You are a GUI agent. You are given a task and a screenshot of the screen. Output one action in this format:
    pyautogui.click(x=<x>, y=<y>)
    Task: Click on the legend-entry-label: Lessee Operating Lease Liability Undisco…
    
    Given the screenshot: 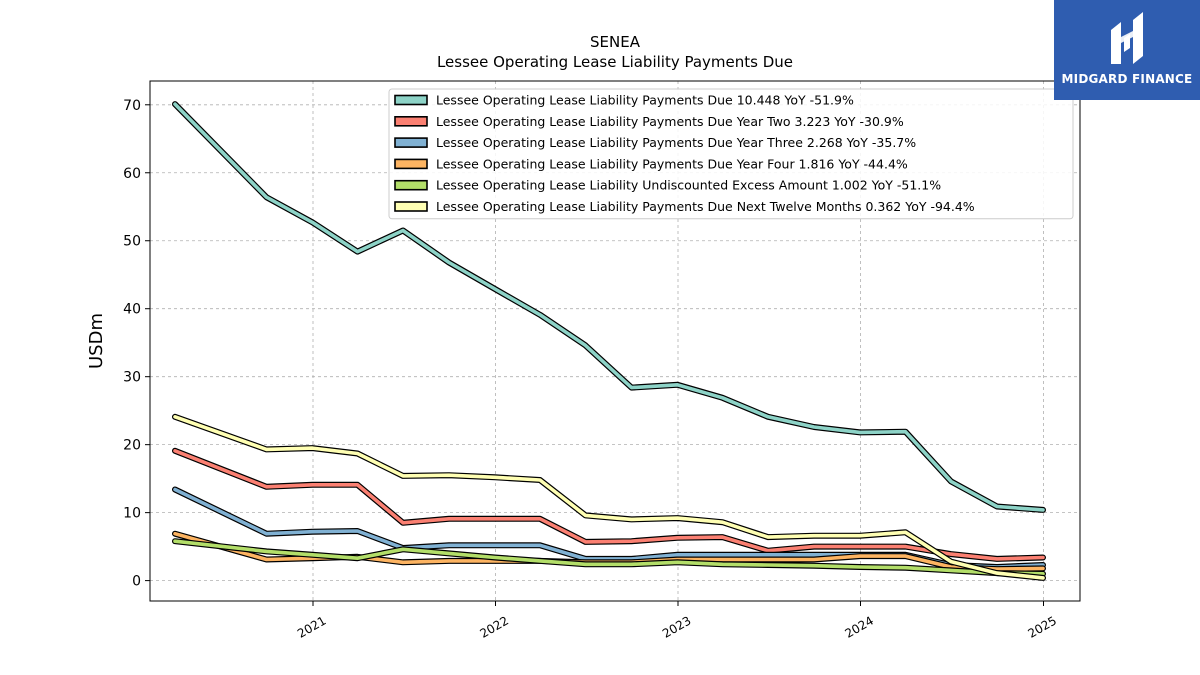 What is the action you would take?
    pyautogui.click(x=688, y=185)
    